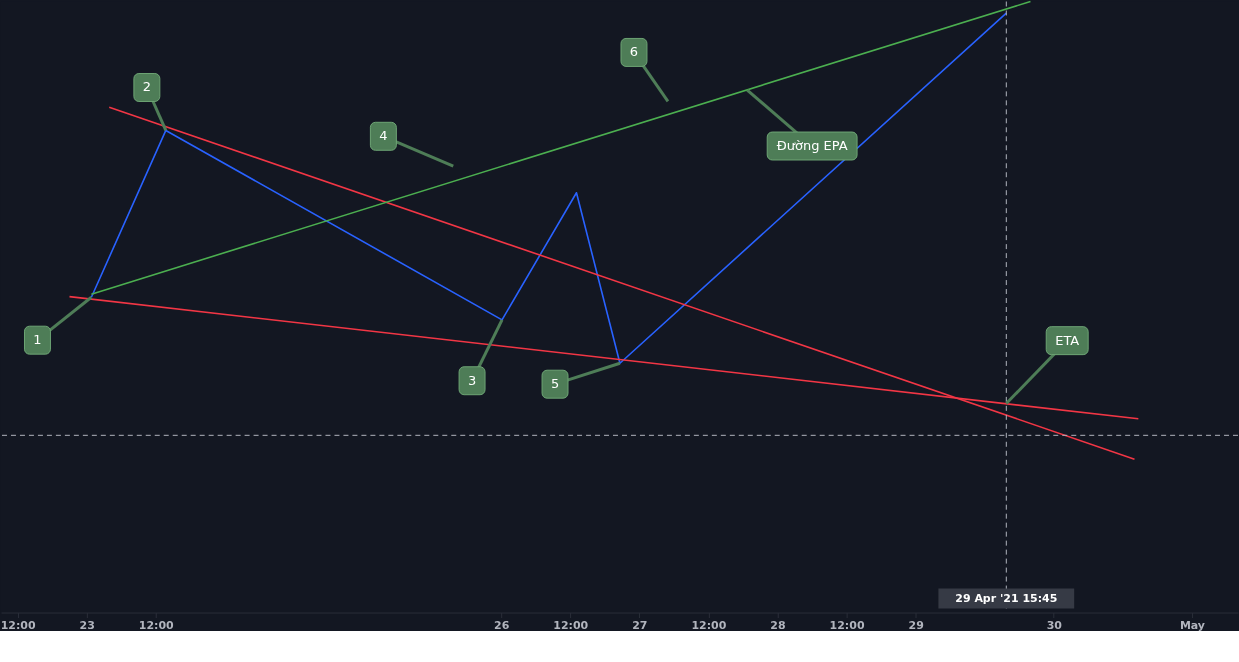 The width and height of the screenshot is (1239, 662). I want to click on annotation: 6, so click(634, 52).